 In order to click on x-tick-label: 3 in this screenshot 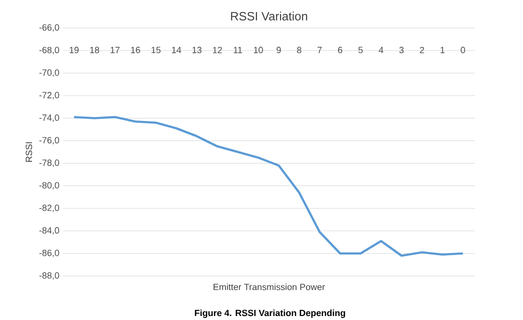, I will do `click(401, 50)`.